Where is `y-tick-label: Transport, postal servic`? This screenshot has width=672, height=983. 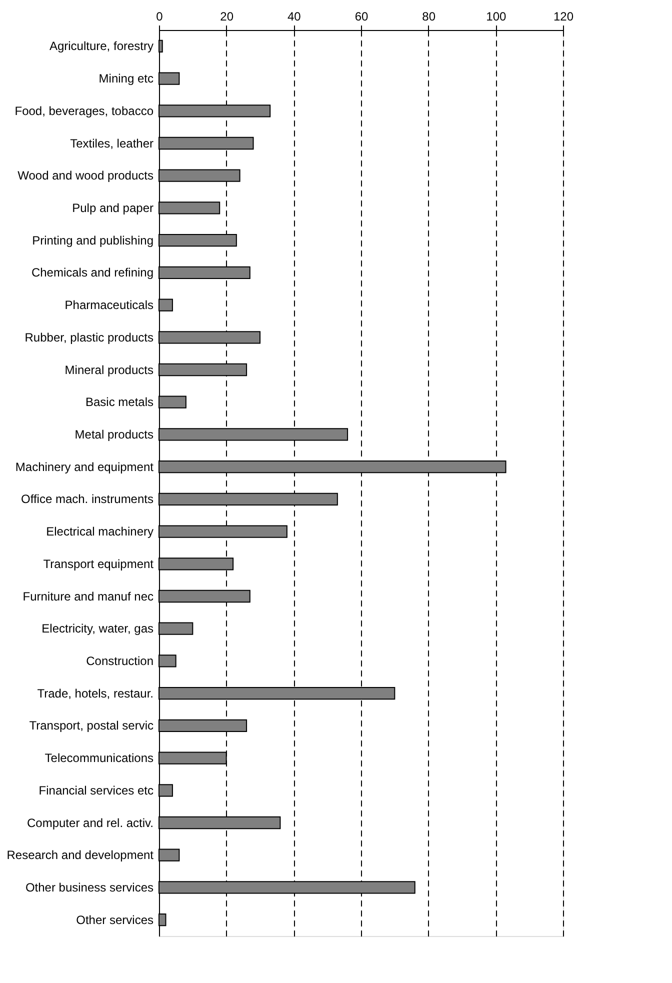 y-tick-label: Transport, postal servic is located at coordinates (91, 725).